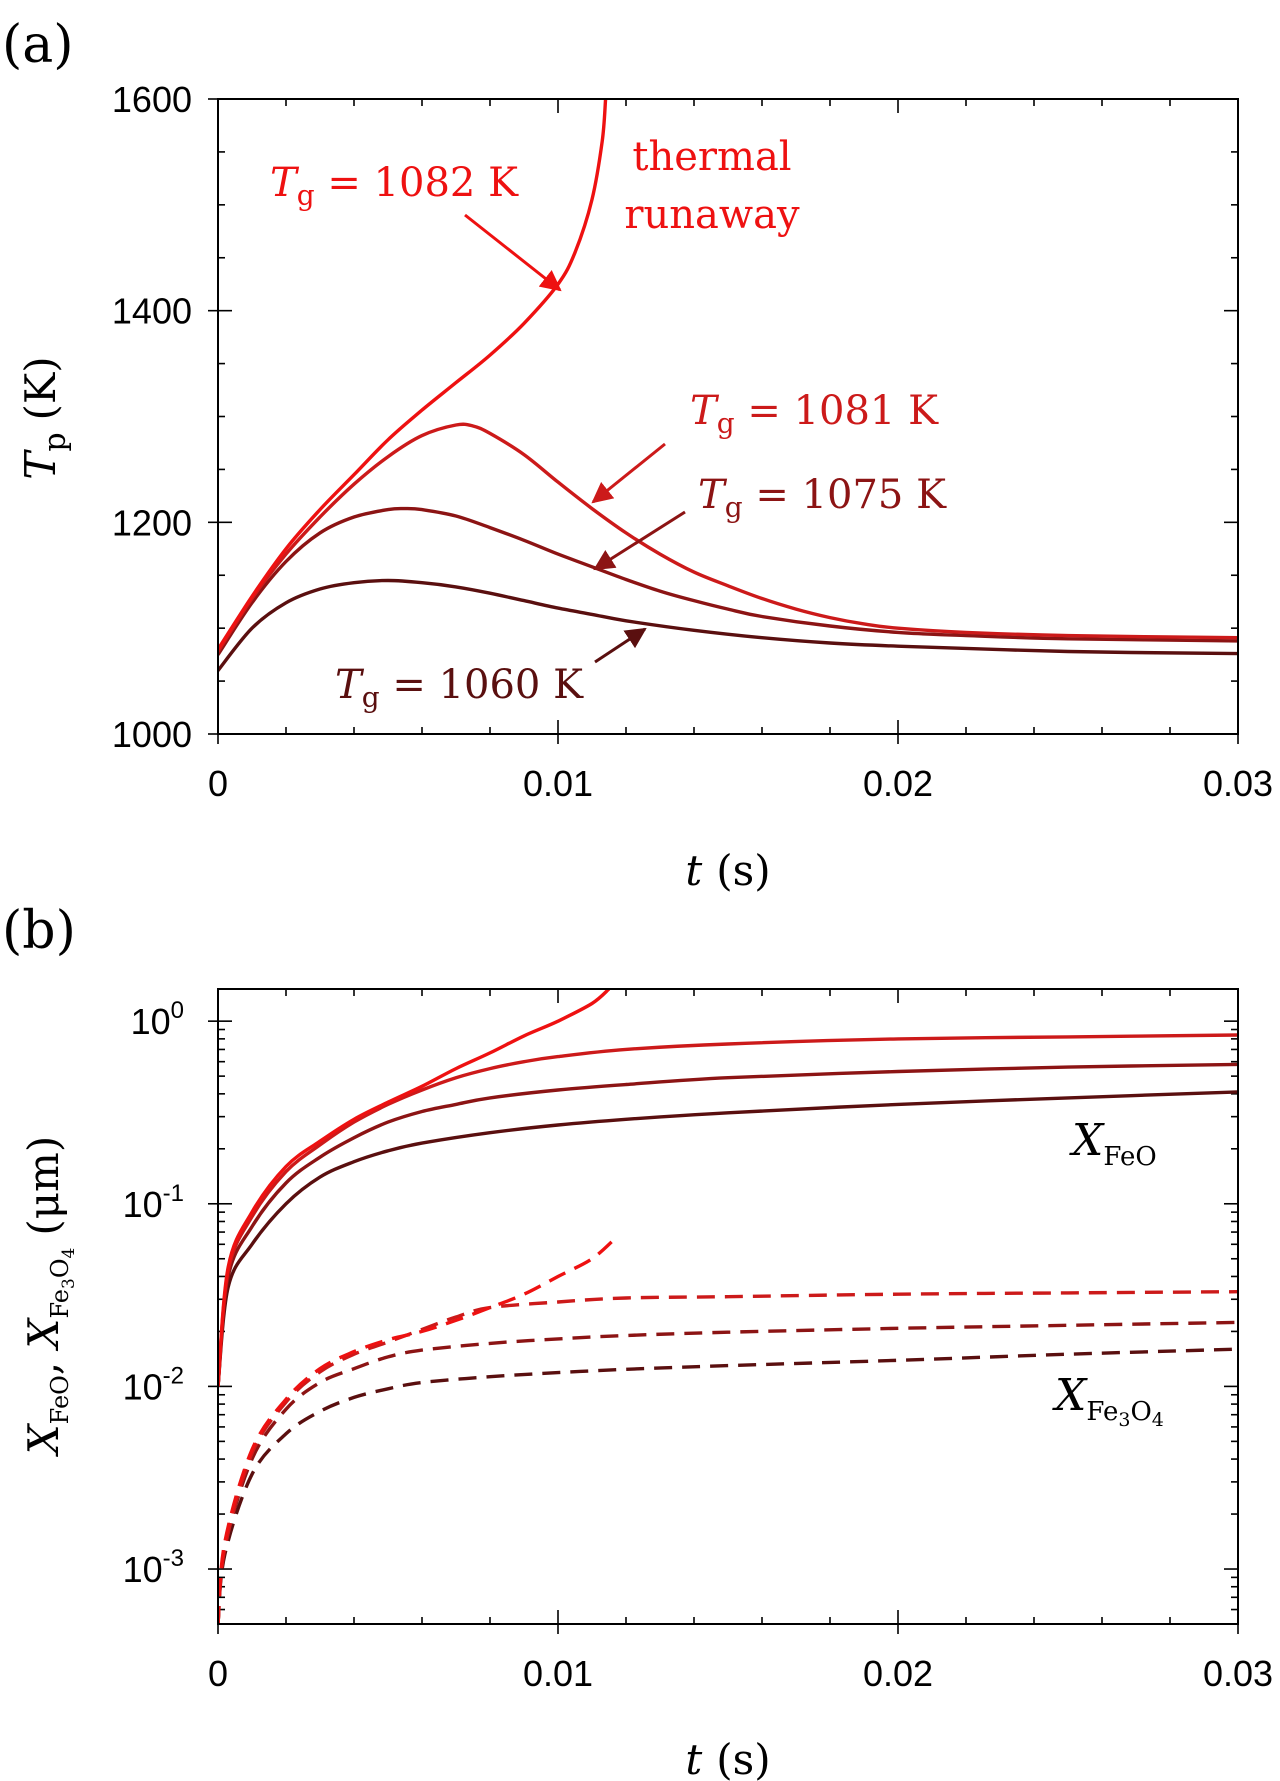 The width and height of the screenshot is (1280, 1781). I want to click on y-tick-label: 1000, so click(152, 734).